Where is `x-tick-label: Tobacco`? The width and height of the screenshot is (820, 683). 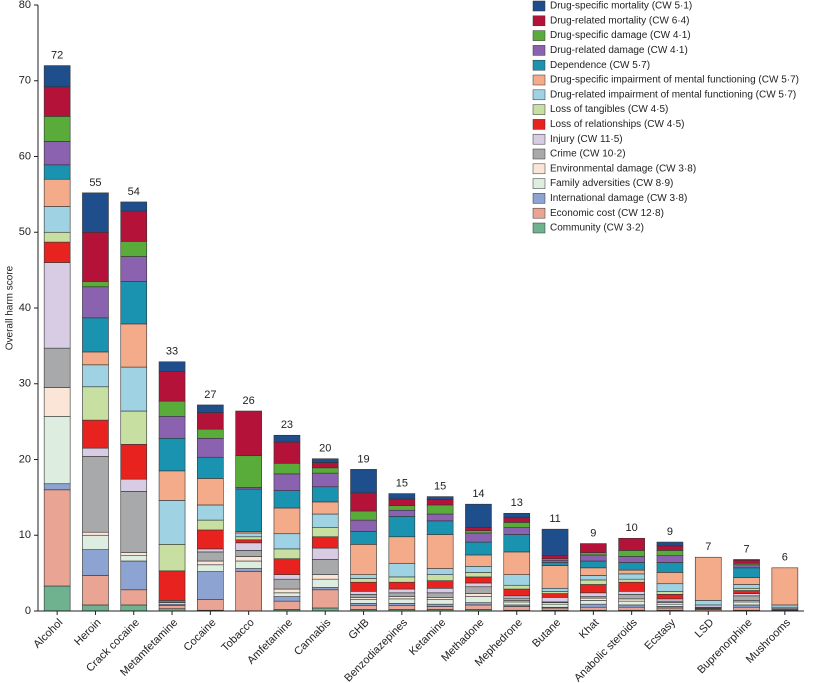 x-tick-label: Tobacco is located at coordinates (237, 635).